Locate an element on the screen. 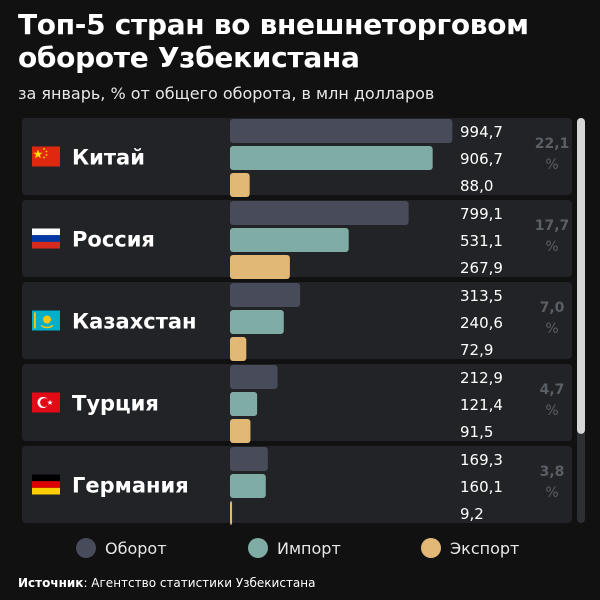  kazakhstan-flag-icon is located at coordinates (46, 320).